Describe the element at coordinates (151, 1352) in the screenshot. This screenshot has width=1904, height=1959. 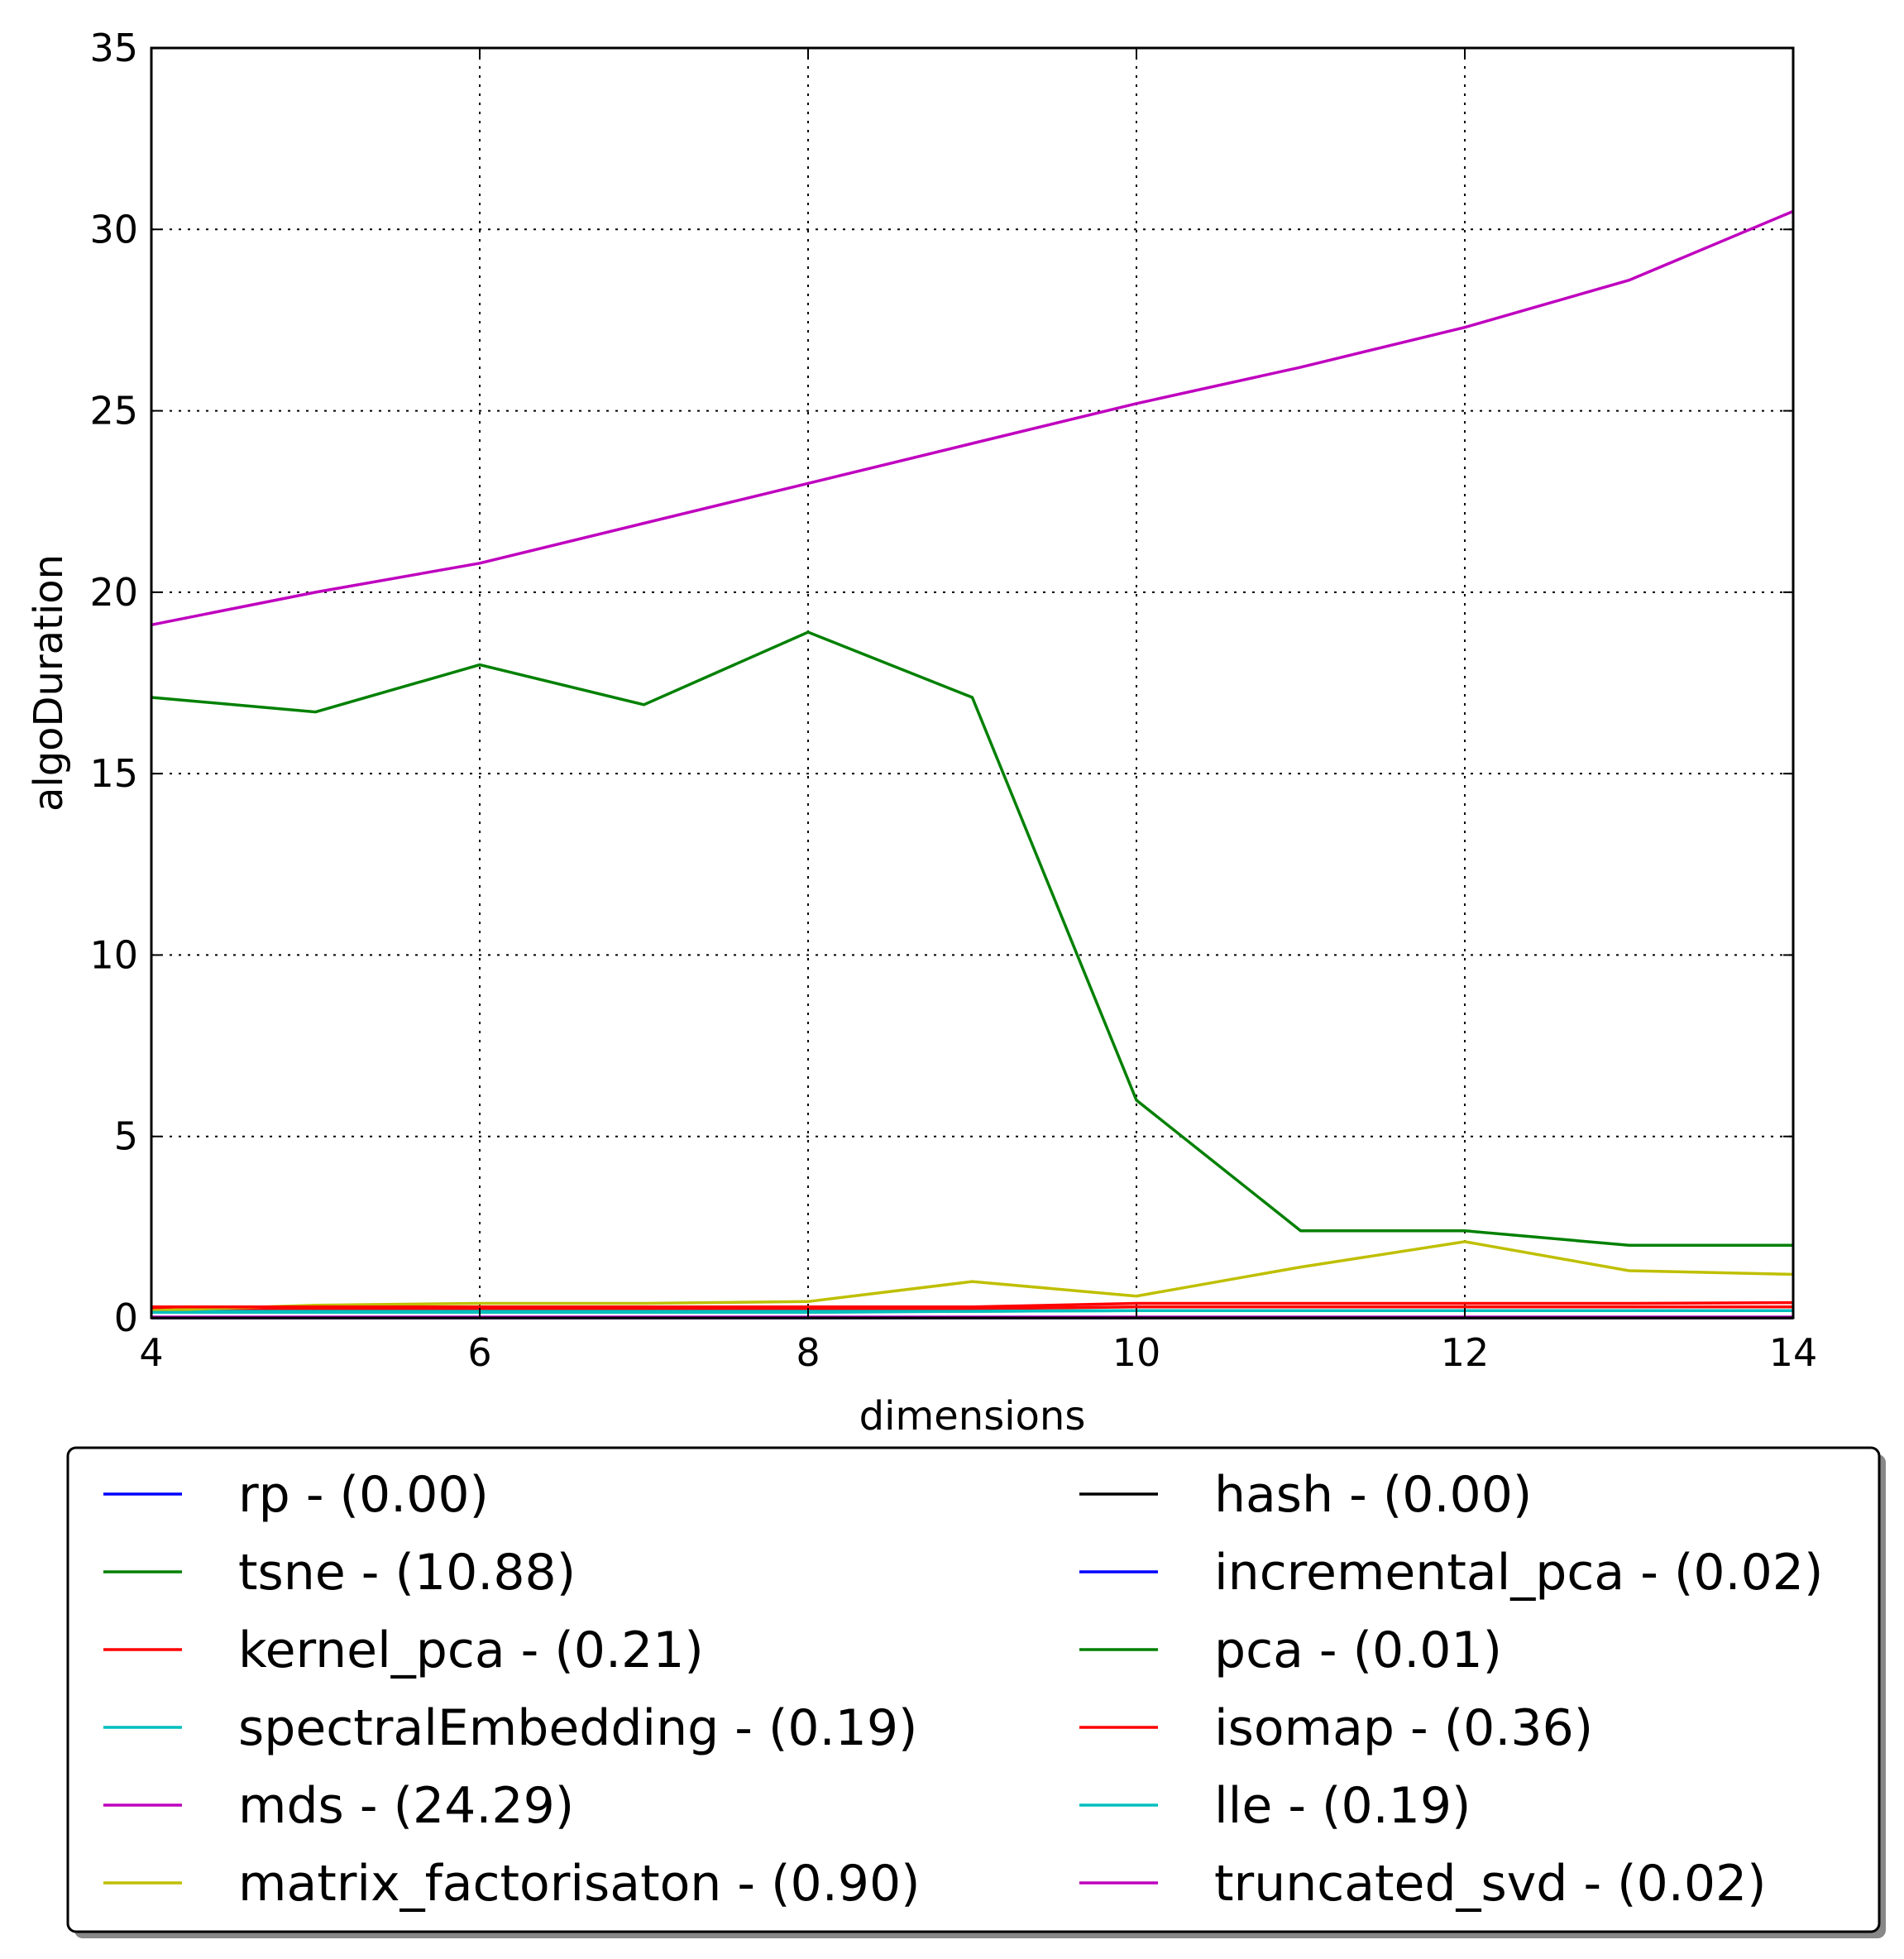
I see `x-tick-label: 4` at that location.